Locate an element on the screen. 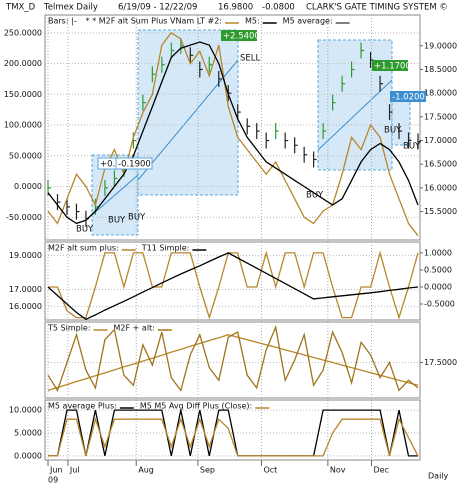 The width and height of the screenshot is (475, 490). y2-tick-label: 17.0000 is located at coordinates (440, 140).